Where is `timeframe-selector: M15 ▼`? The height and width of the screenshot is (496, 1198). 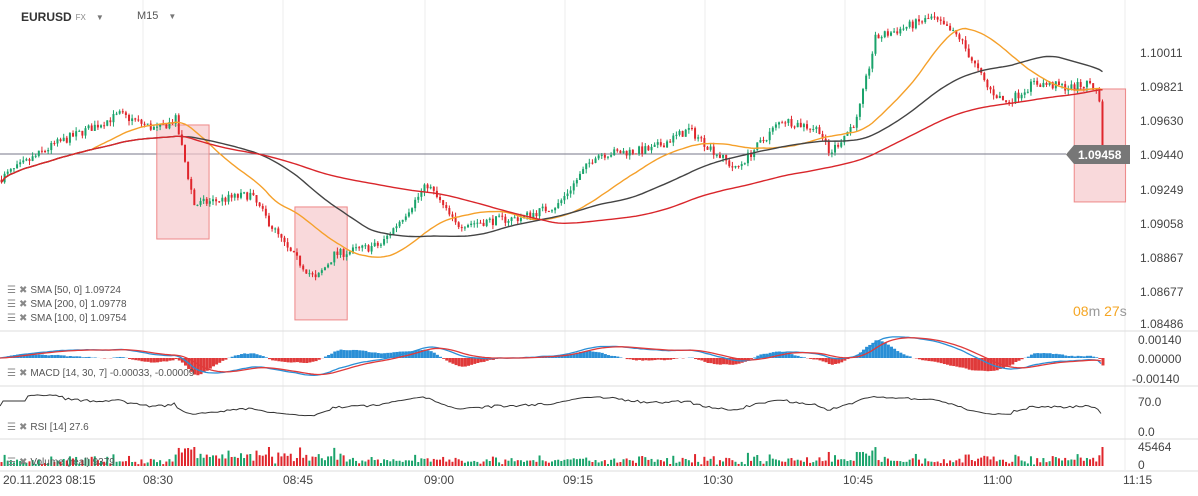 timeframe-selector: M15 ▼ is located at coordinates (156, 16).